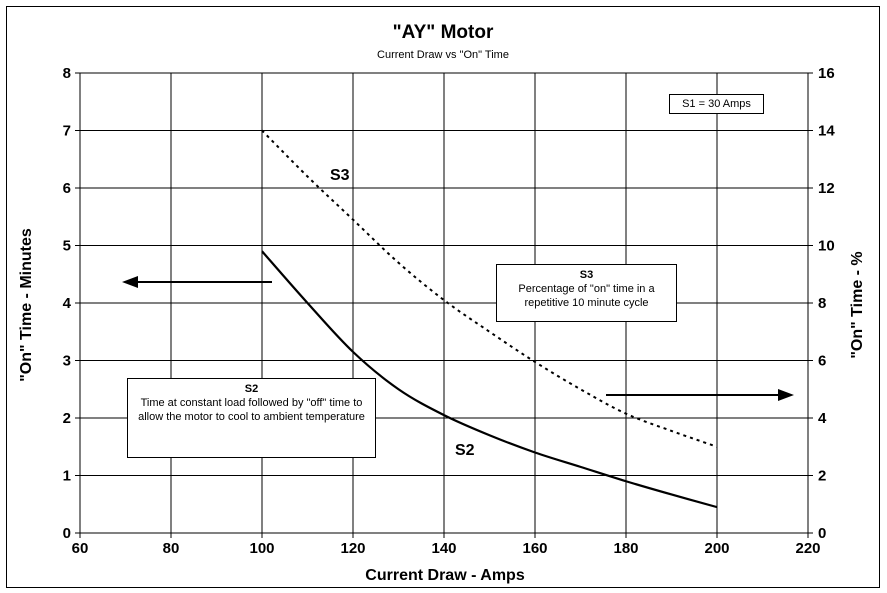  I want to click on y-right-tick-label: 4, so click(822, 418).